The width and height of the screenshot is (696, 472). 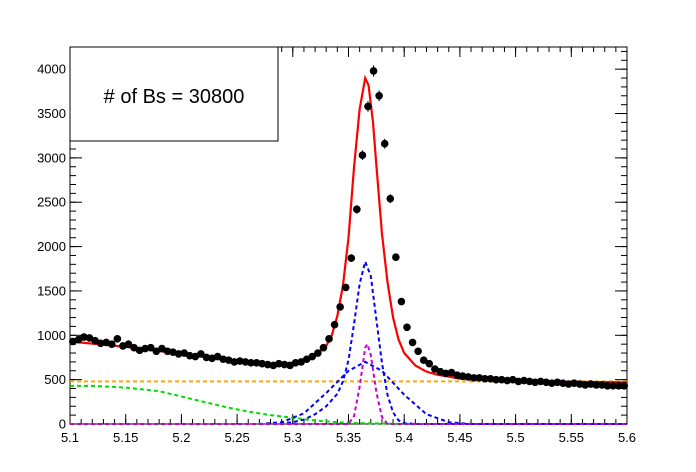 I want to click on x-tick-label: 5.6, so click(x=627, y=437).